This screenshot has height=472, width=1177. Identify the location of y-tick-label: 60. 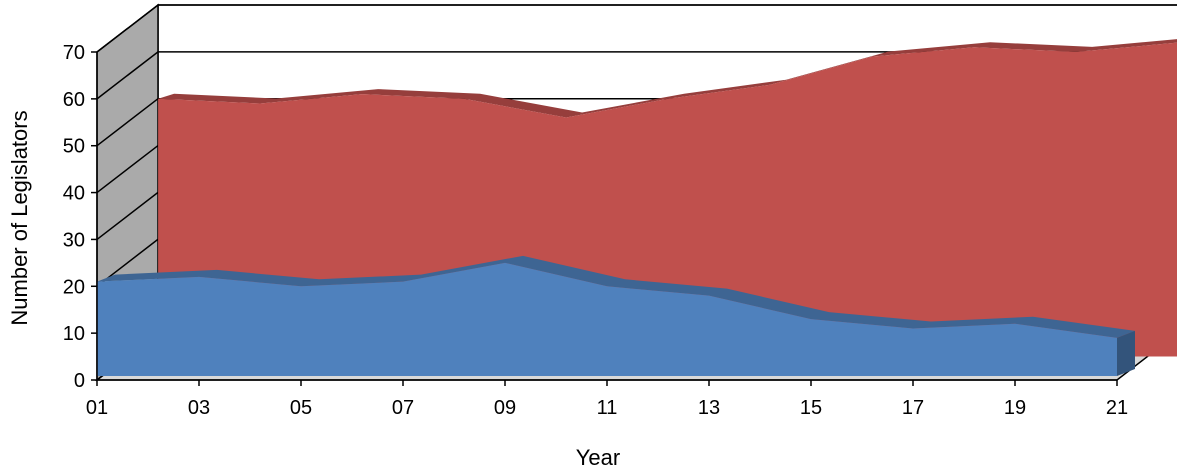
(74, 100).